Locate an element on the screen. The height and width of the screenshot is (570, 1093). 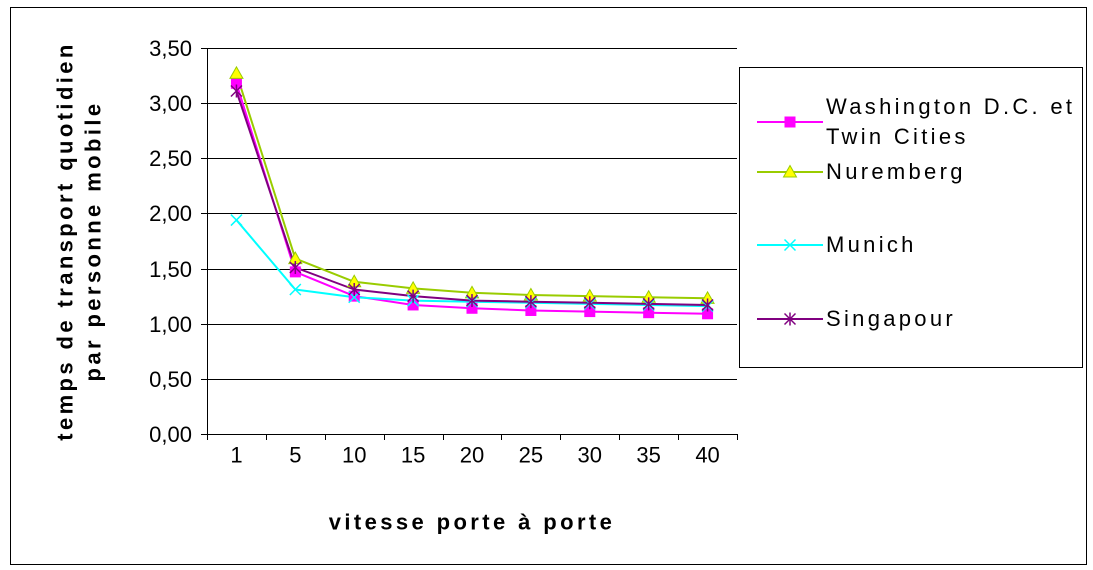
legend-key-munich is located at coordinates (790, 245).